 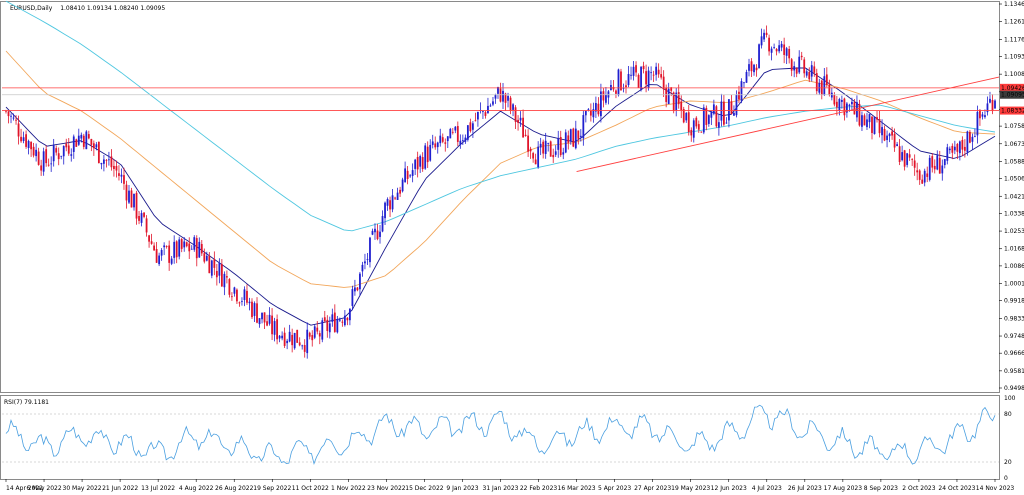 I want to click on x-tick-label: 16 Mar 2023, so click(x=577, y=488).